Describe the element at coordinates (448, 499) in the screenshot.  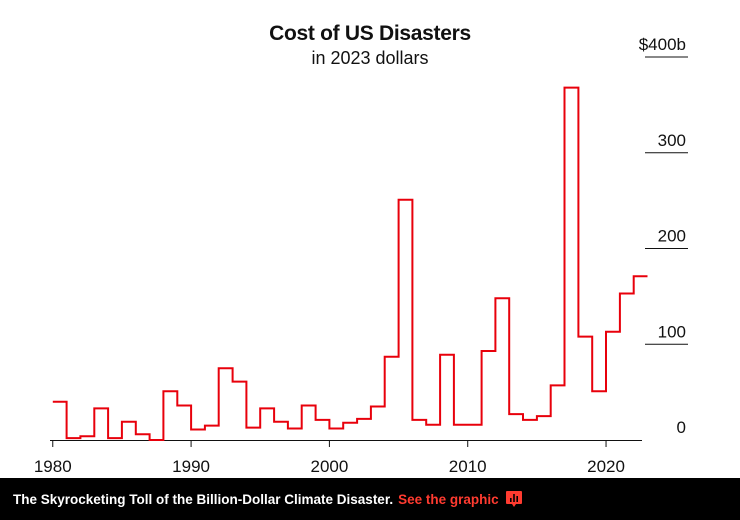
I see `see-graphic-link: See the graphic` at that location.